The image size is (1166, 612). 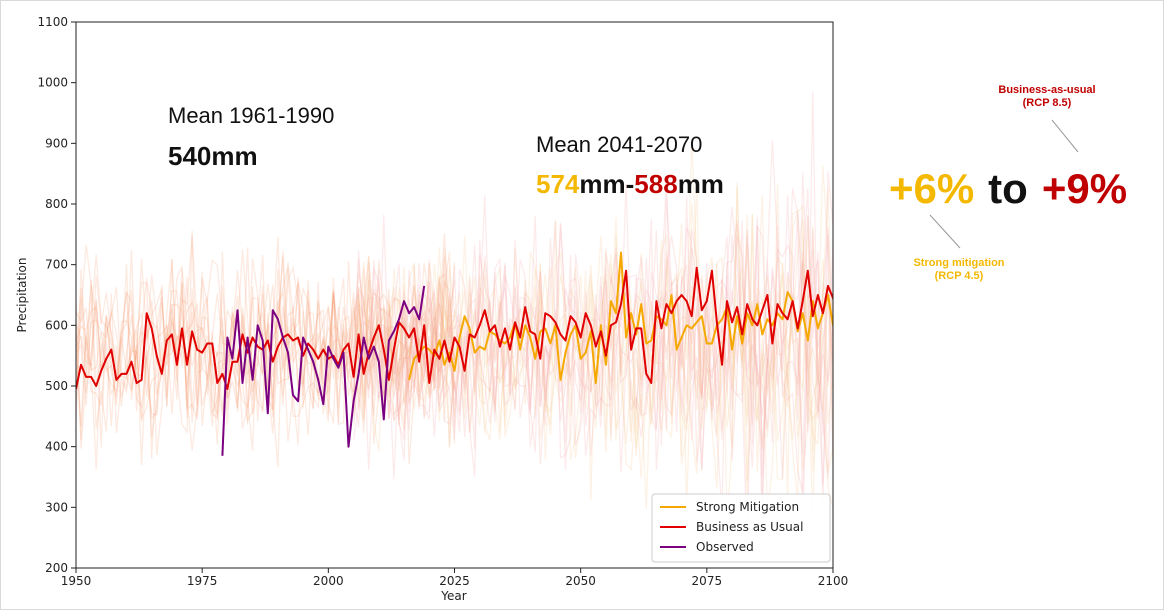 I want to click on range-low: +6%, so click(x=931, y=188).